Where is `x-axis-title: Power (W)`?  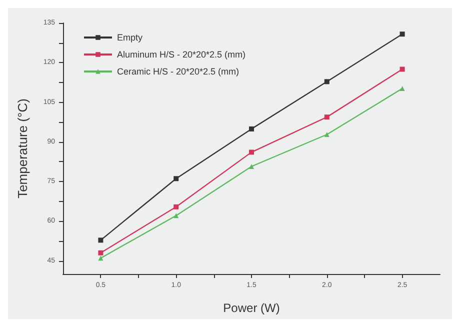
x-axis-title: Power (W) is located at coordinates (251, 308).